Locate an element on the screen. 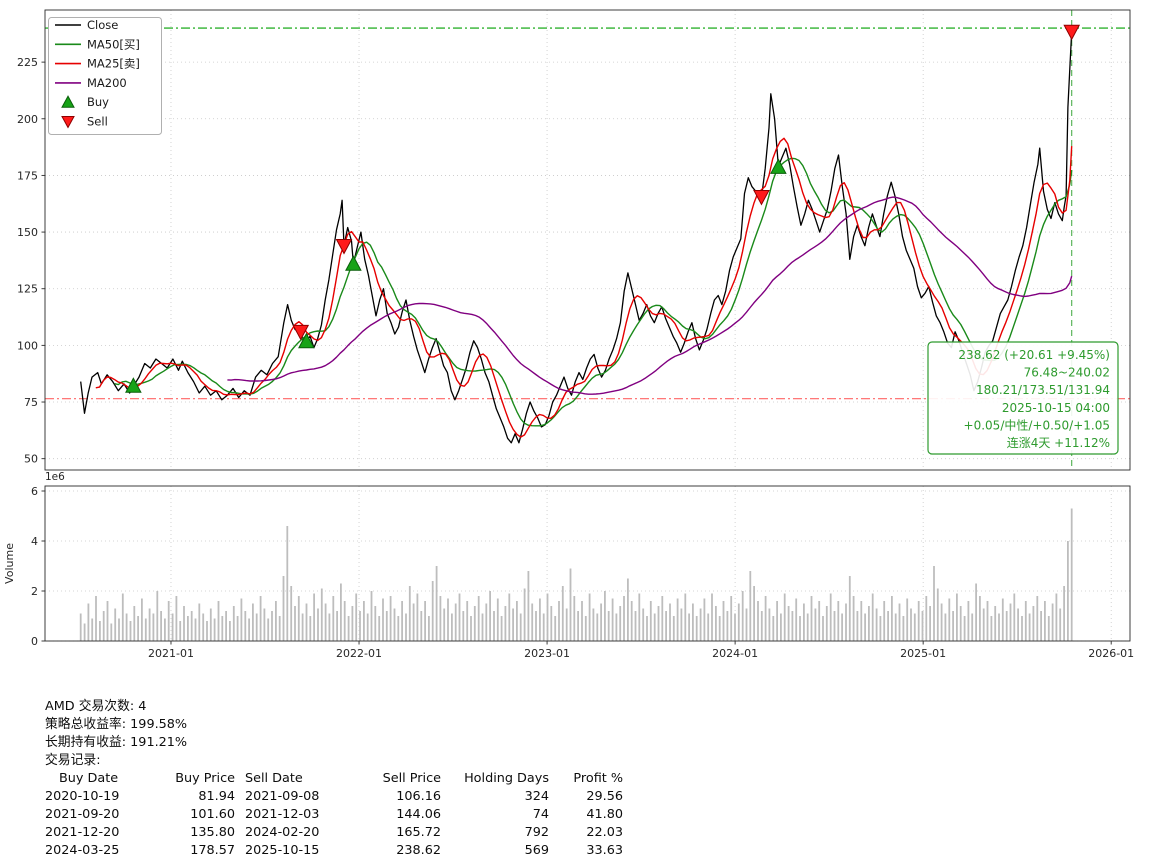 This screenshot has width=1157, height=860. table-cell: 178.57 is located at coordinates (212, 850).